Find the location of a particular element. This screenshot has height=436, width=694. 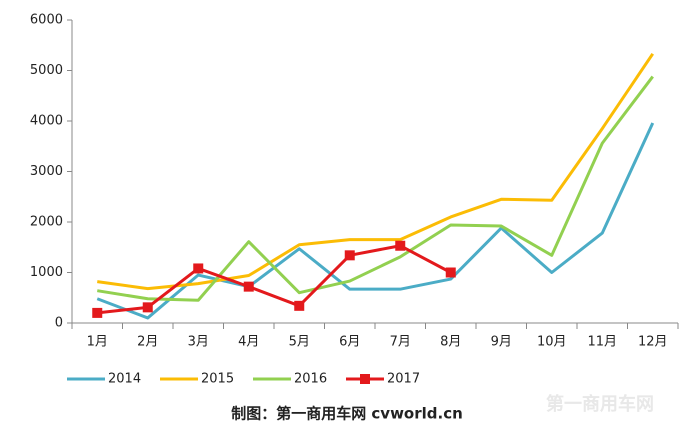

x-tick-label: 7月 is located at coordinates (400, 342).